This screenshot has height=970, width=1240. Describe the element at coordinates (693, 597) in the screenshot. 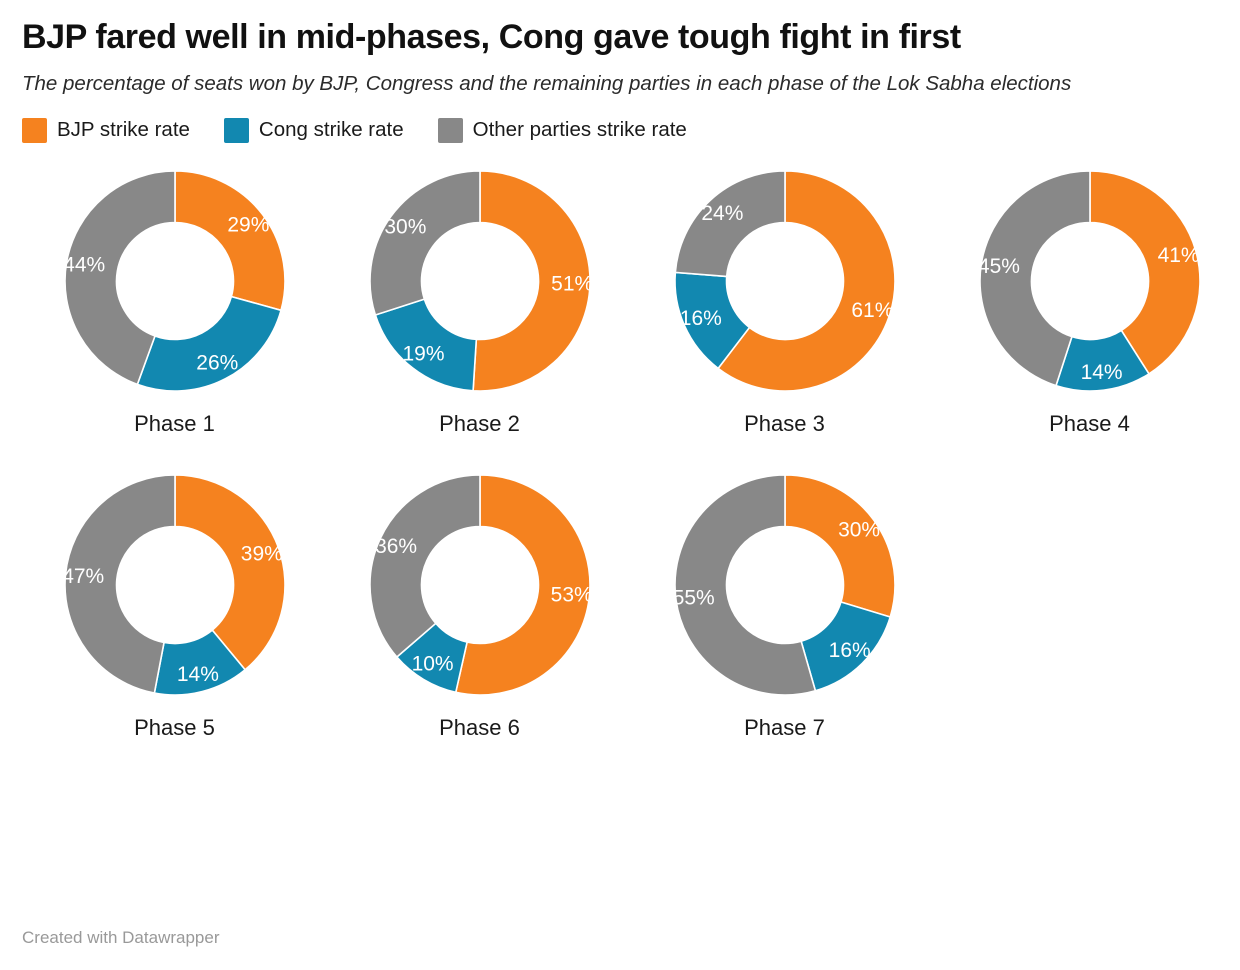

I see `slice-value-label: 55%` at that location.